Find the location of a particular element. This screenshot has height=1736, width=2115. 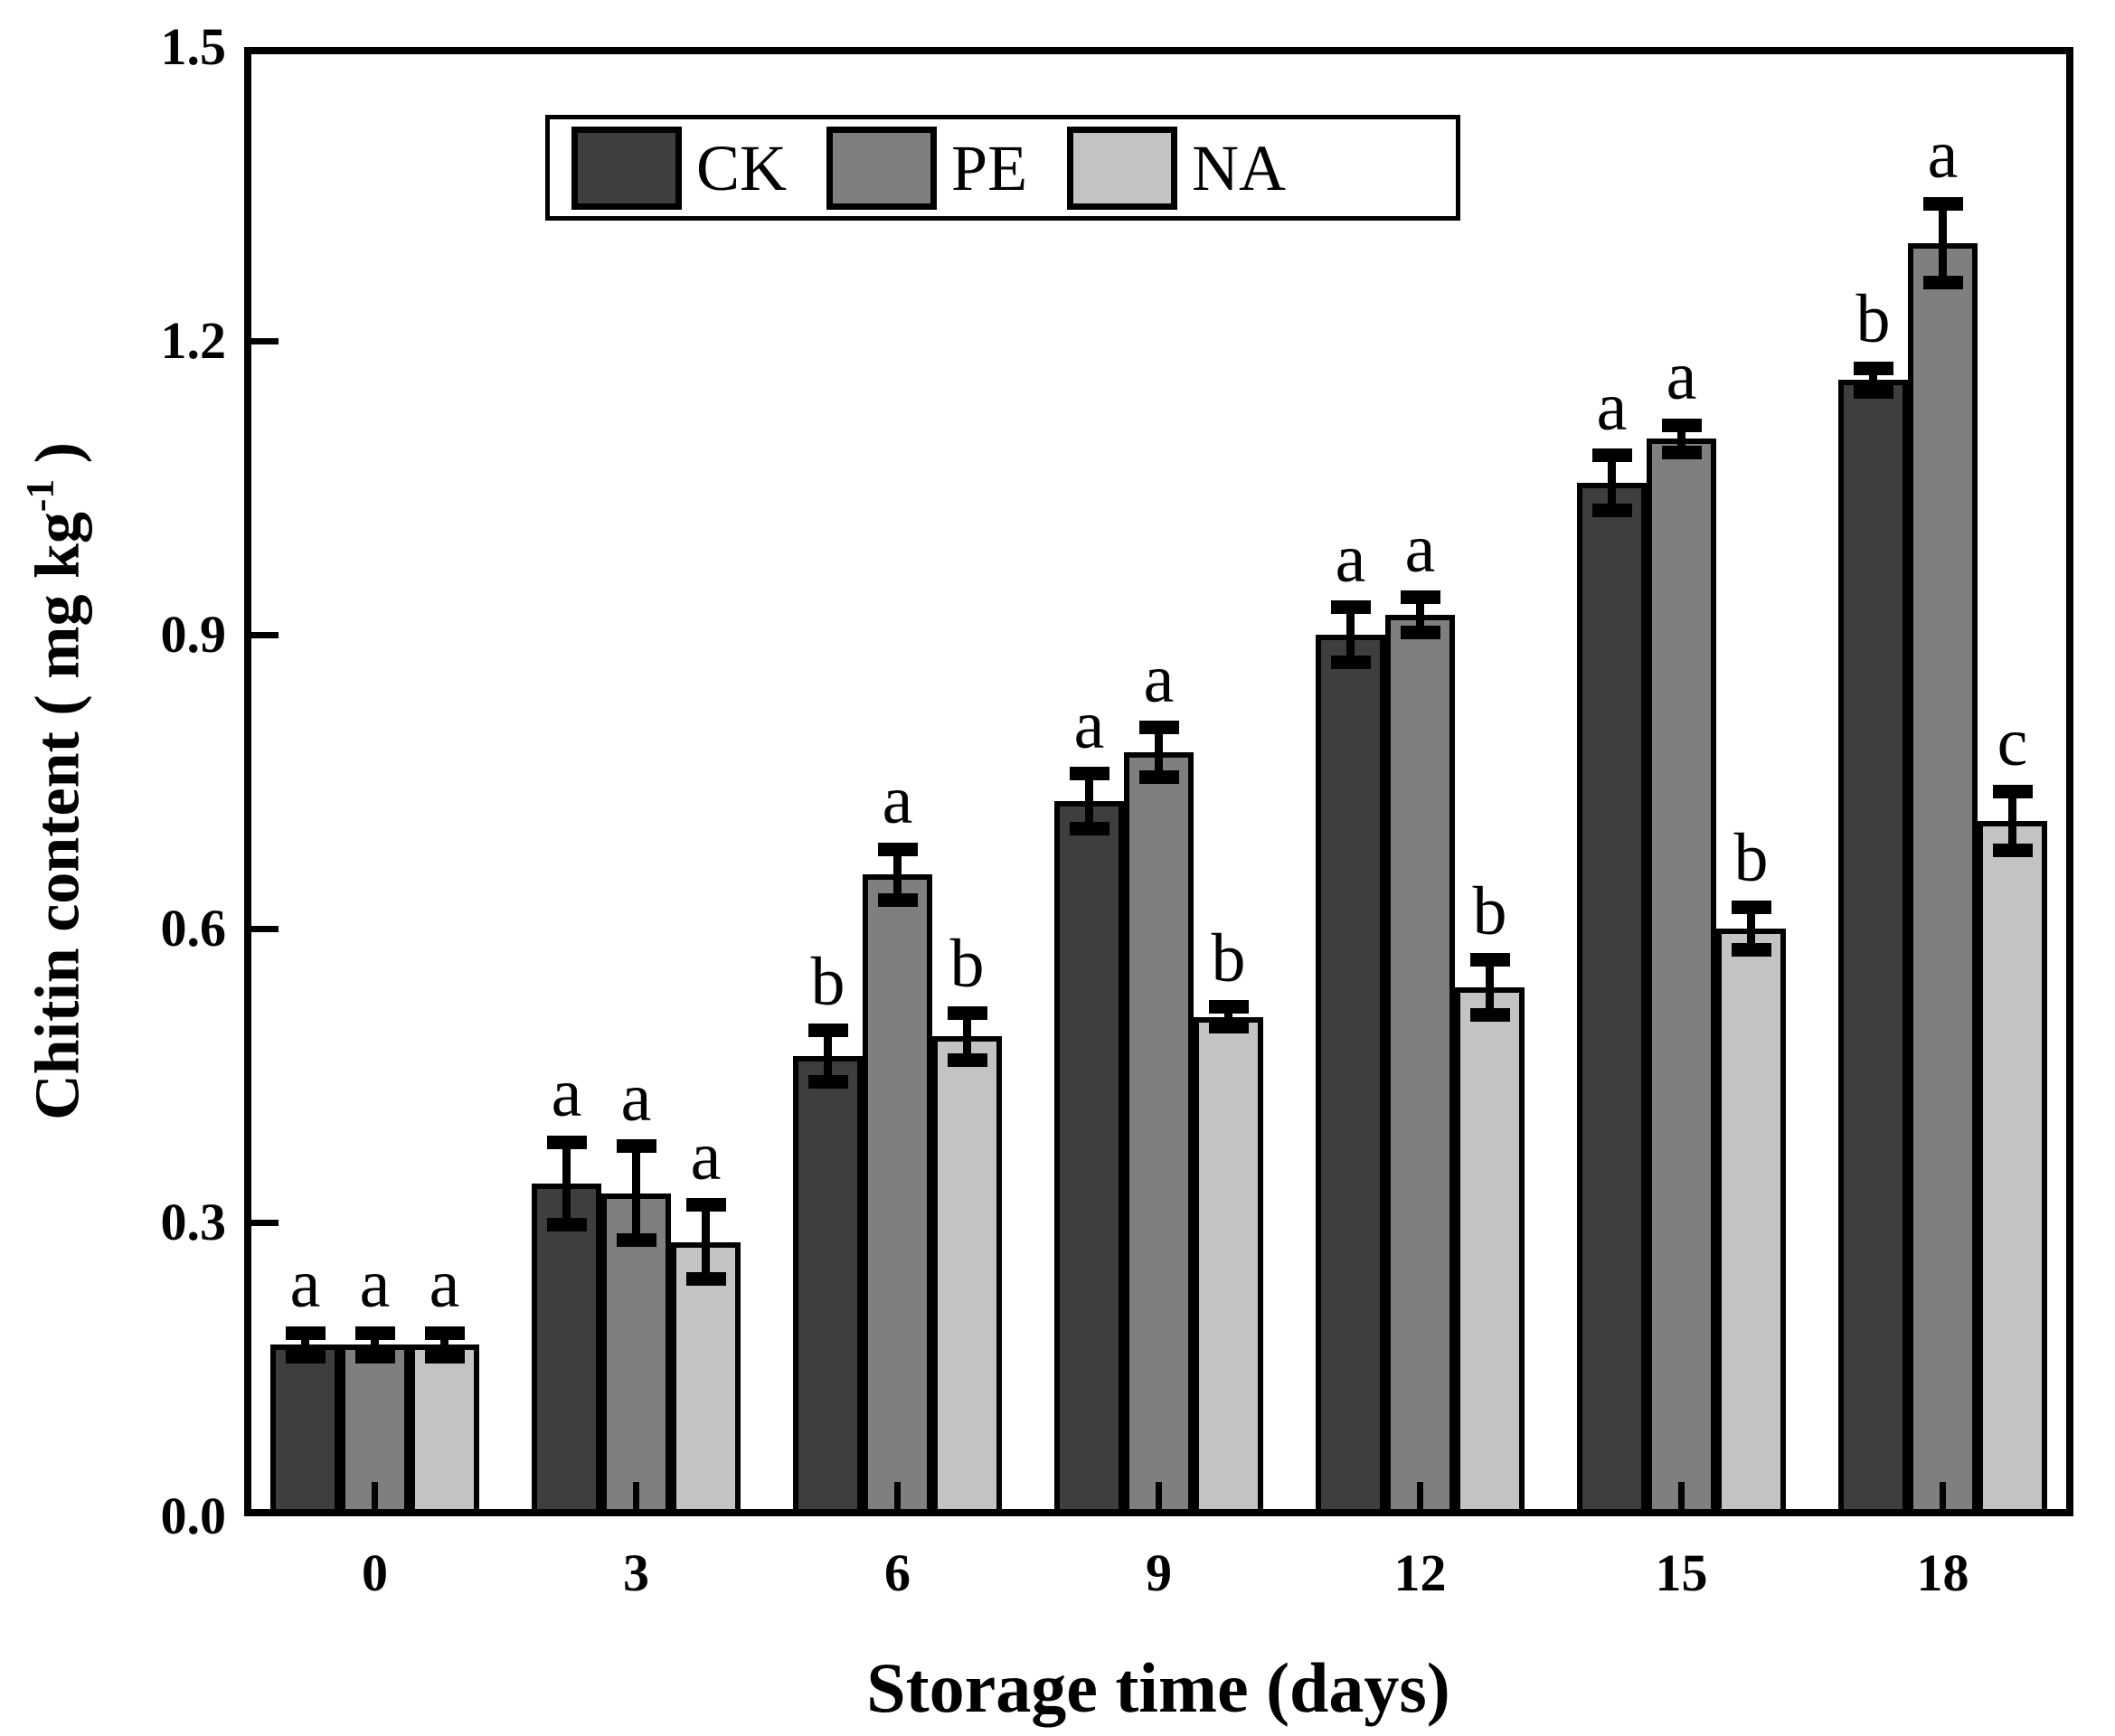

legend-swatch-pe is located at coordinates (882, 168).